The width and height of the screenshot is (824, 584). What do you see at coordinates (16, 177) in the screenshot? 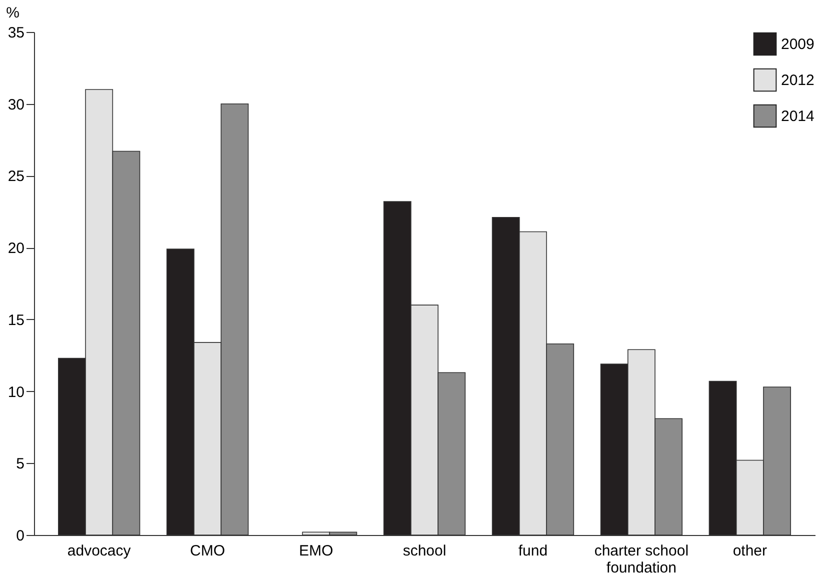
I see `y-tick-label: 25` at bounding box center [16, 177].